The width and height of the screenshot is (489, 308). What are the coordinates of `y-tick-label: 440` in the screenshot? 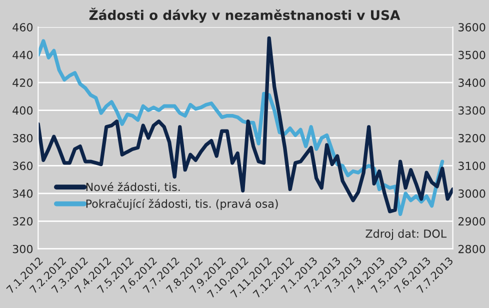 It's located at (22, 55).